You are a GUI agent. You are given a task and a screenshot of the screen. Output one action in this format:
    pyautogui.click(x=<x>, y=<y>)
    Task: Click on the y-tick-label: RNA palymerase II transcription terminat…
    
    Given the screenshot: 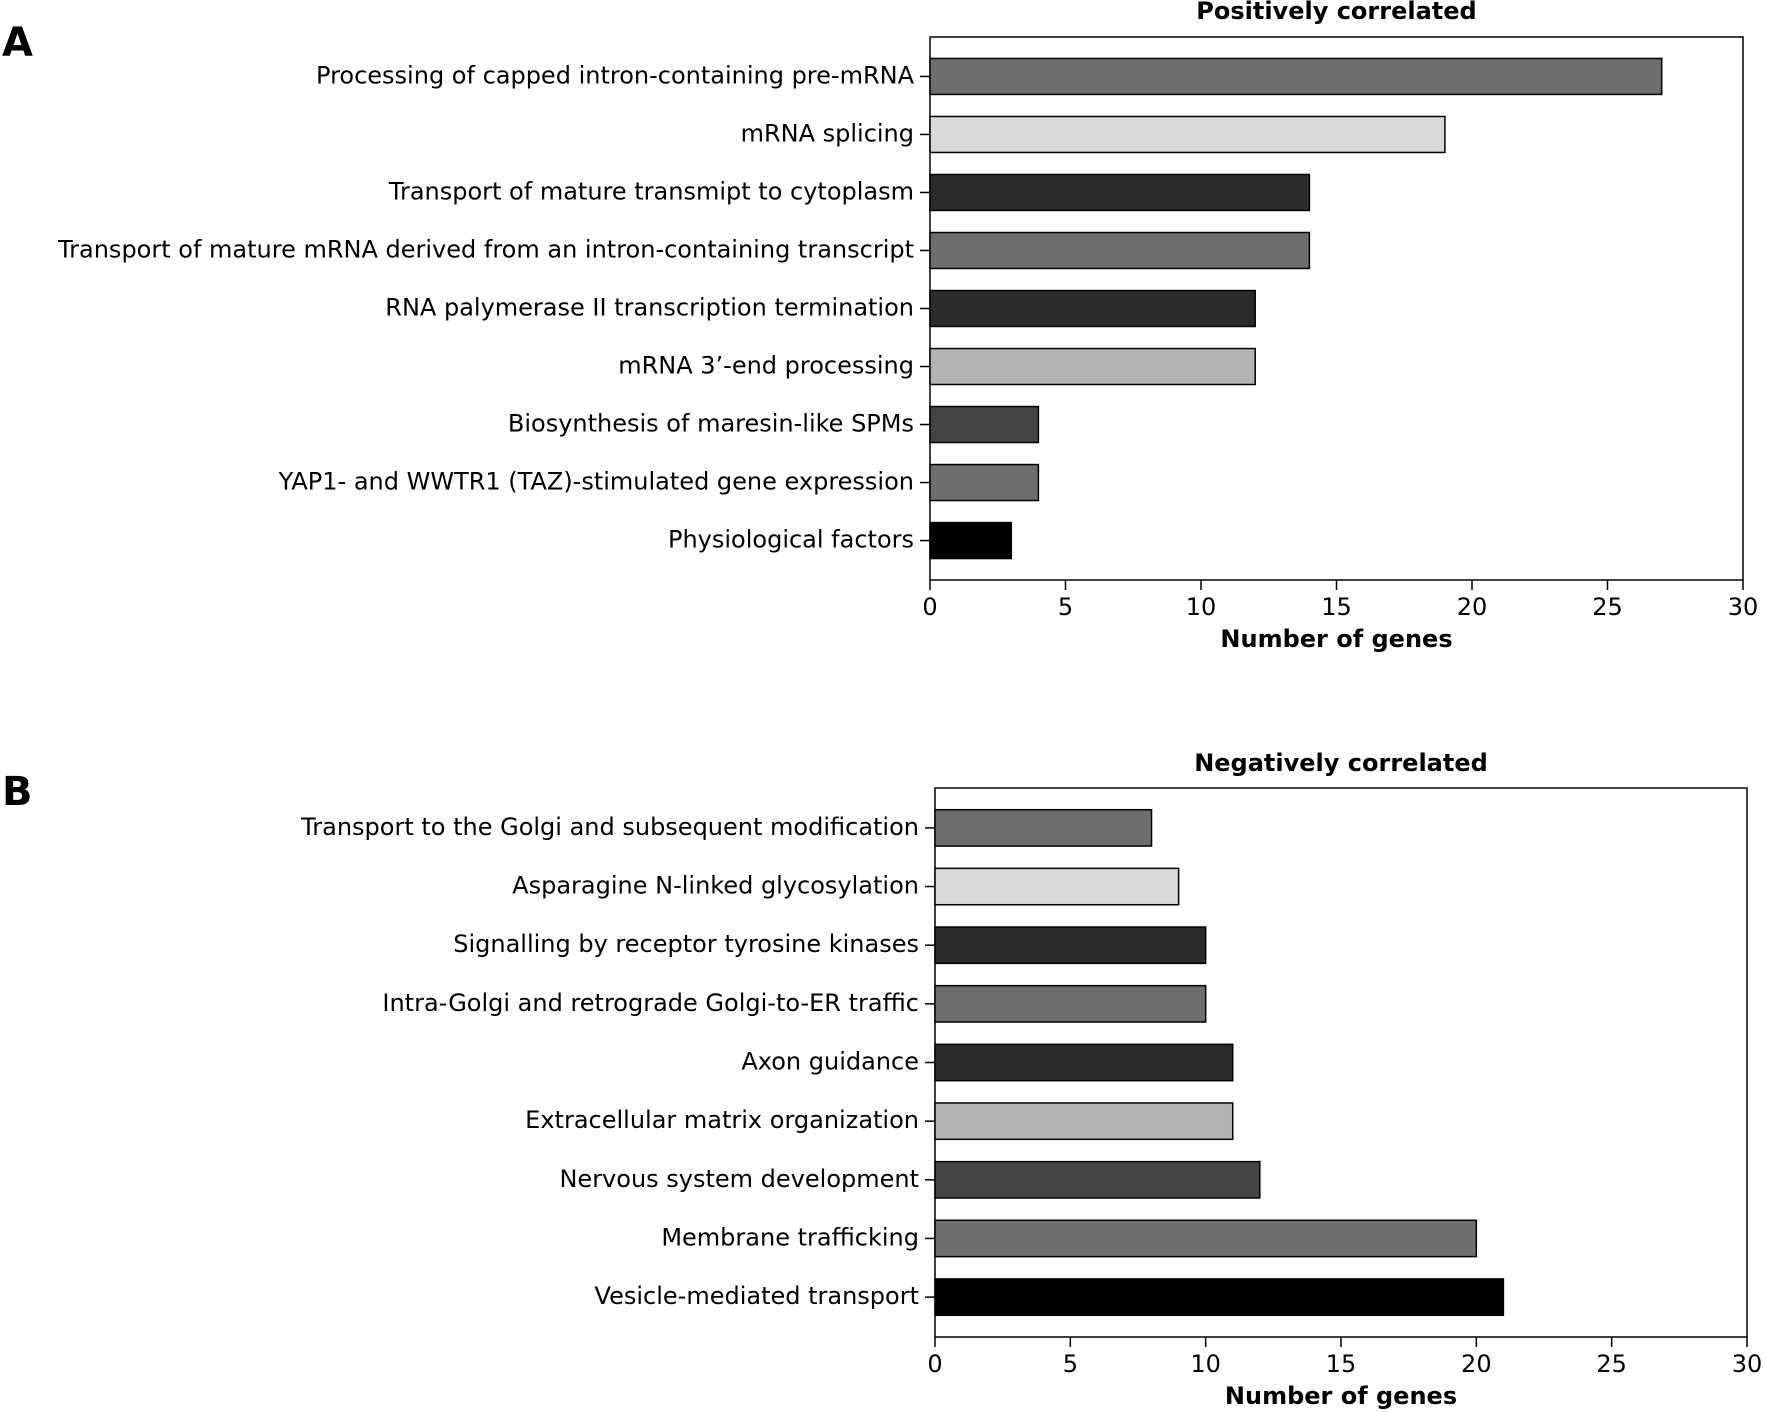 What is the action you would take?
    pyautogui.click(x=649, y=308)
    